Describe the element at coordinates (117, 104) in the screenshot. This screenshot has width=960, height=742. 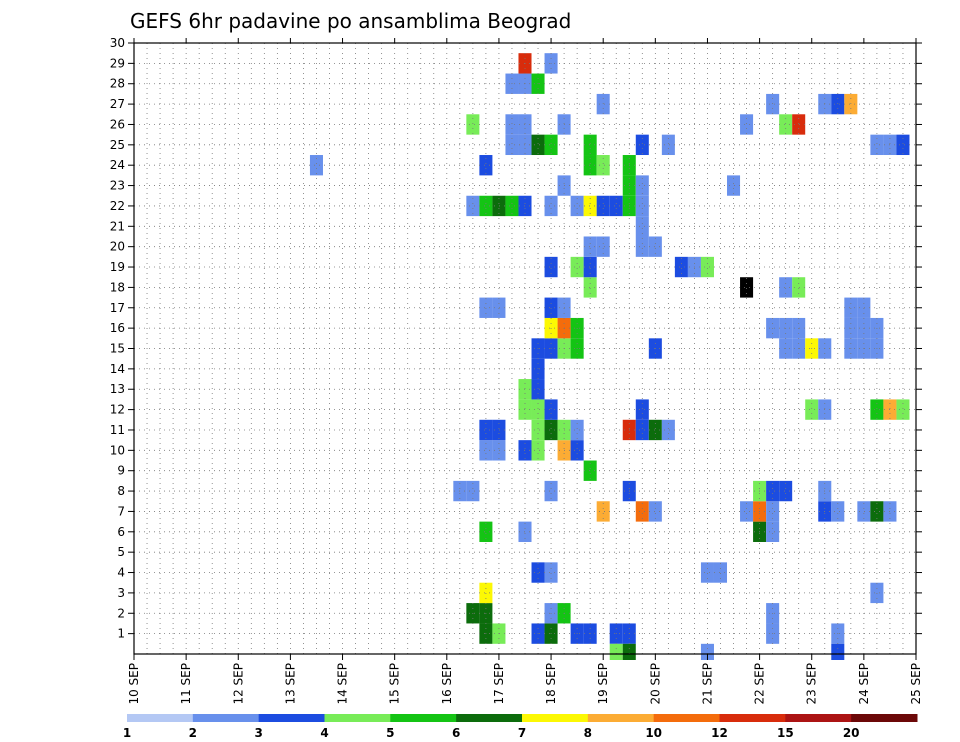
I see `y-tick-label: 27` at that location.